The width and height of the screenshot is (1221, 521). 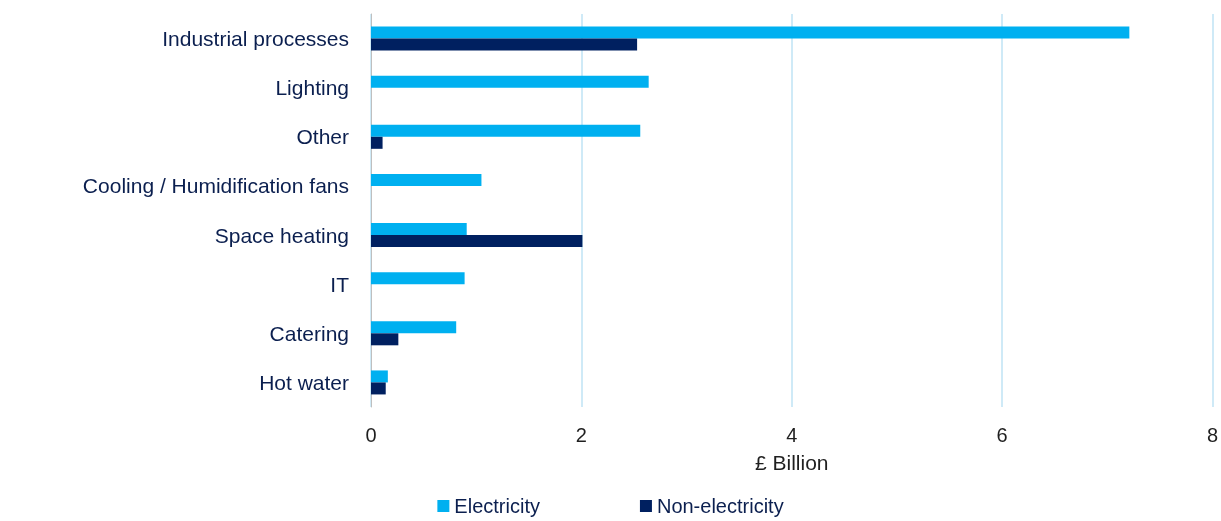 I want to click on y-tick-label: Other, so click(x=322, y=137).